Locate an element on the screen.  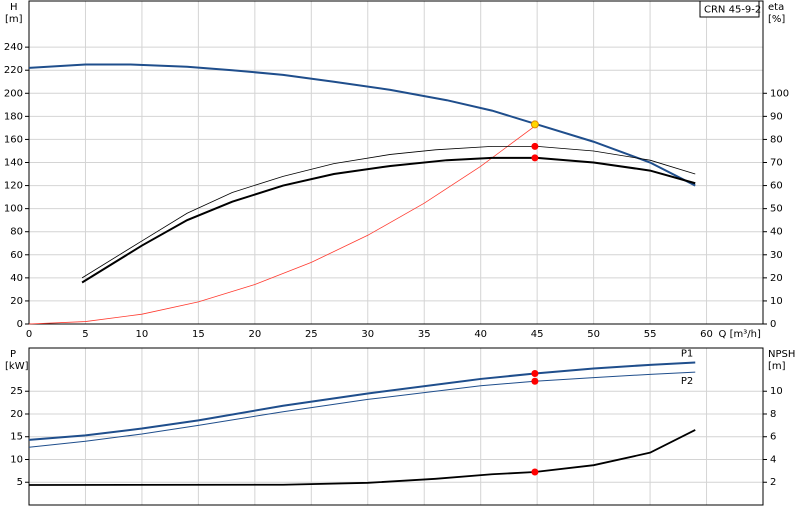
y-tick-label: 240 is located at coordinates (13, 47).